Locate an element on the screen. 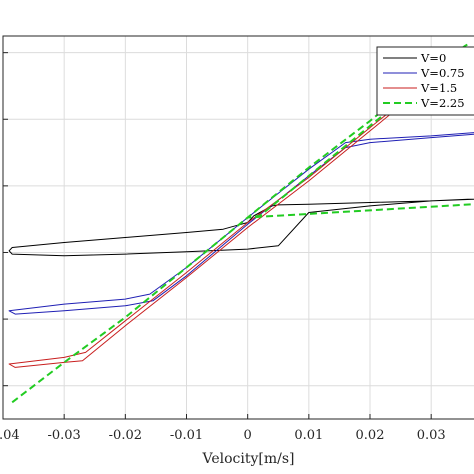  legend: V=0V=0.75V=1.5V=2.25 is located at coordinates (425, 81).